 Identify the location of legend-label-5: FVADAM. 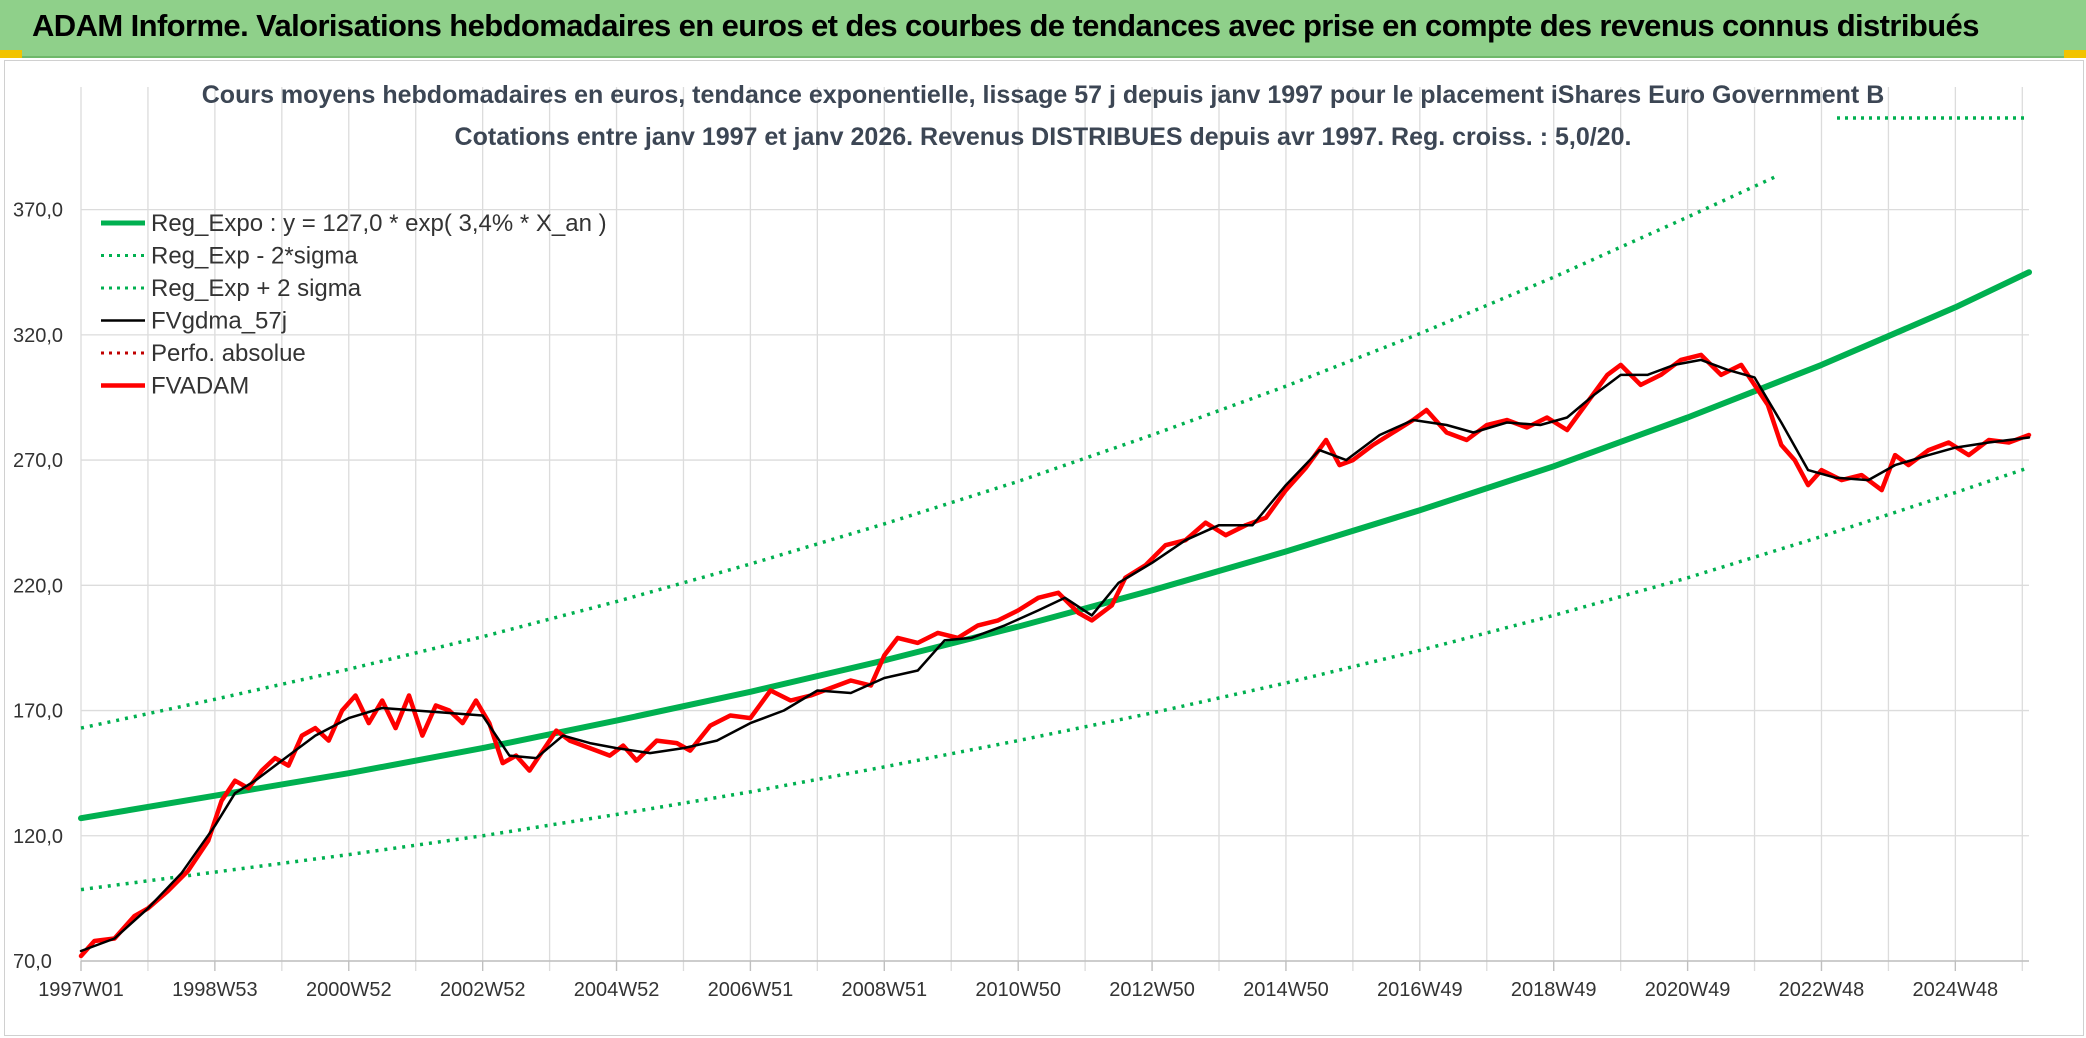
(200, 386).